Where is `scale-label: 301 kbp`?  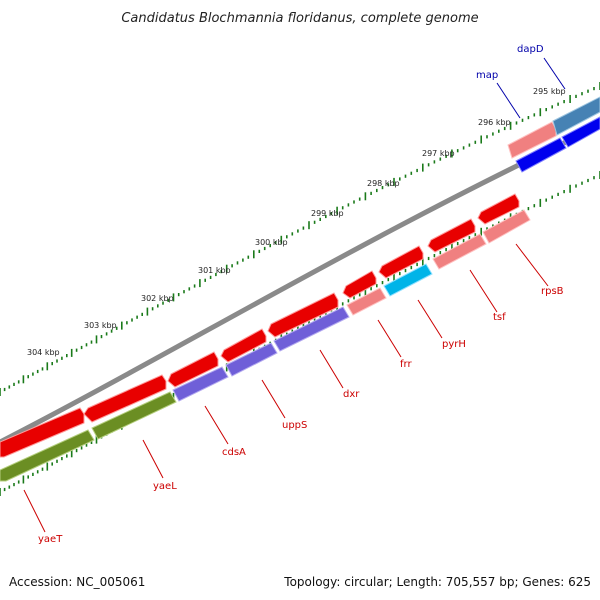
scale-label: 301 kbp is located at coordinates (214, 270).